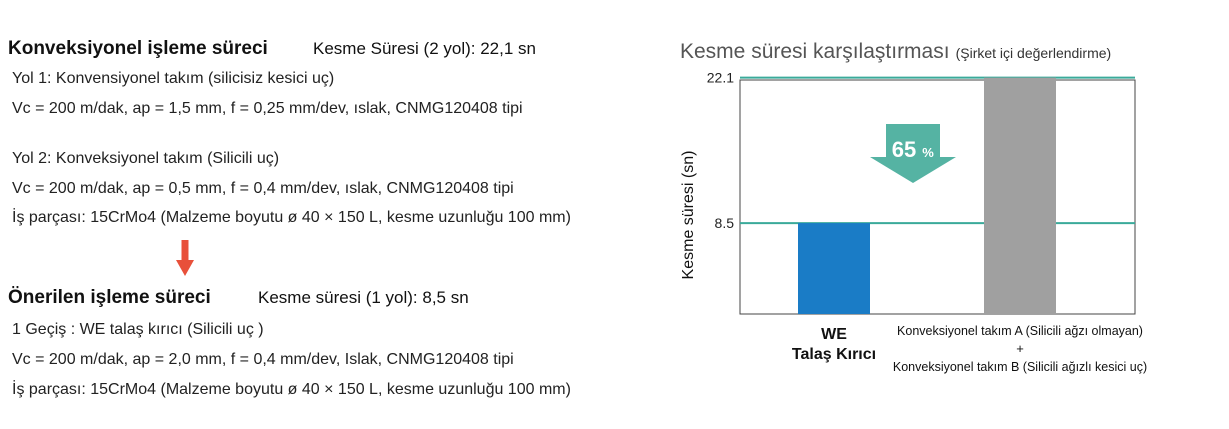  I want to click on y-tick-label: 8.5, so click(725, 223).